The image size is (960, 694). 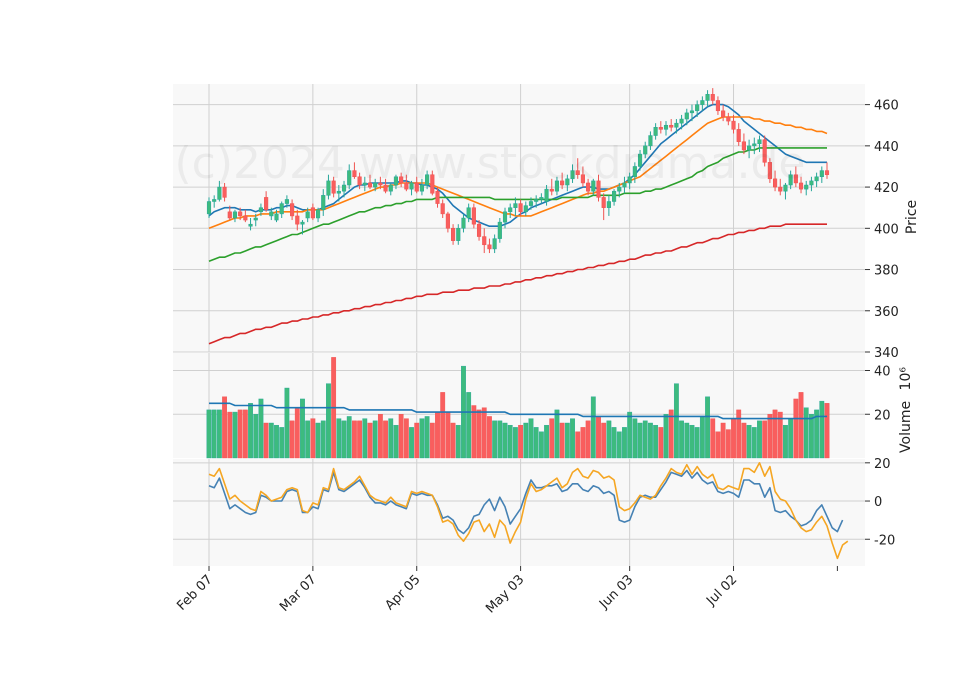 I want to click on price-ytick-label-2: 380, so click(x=886, y=271).